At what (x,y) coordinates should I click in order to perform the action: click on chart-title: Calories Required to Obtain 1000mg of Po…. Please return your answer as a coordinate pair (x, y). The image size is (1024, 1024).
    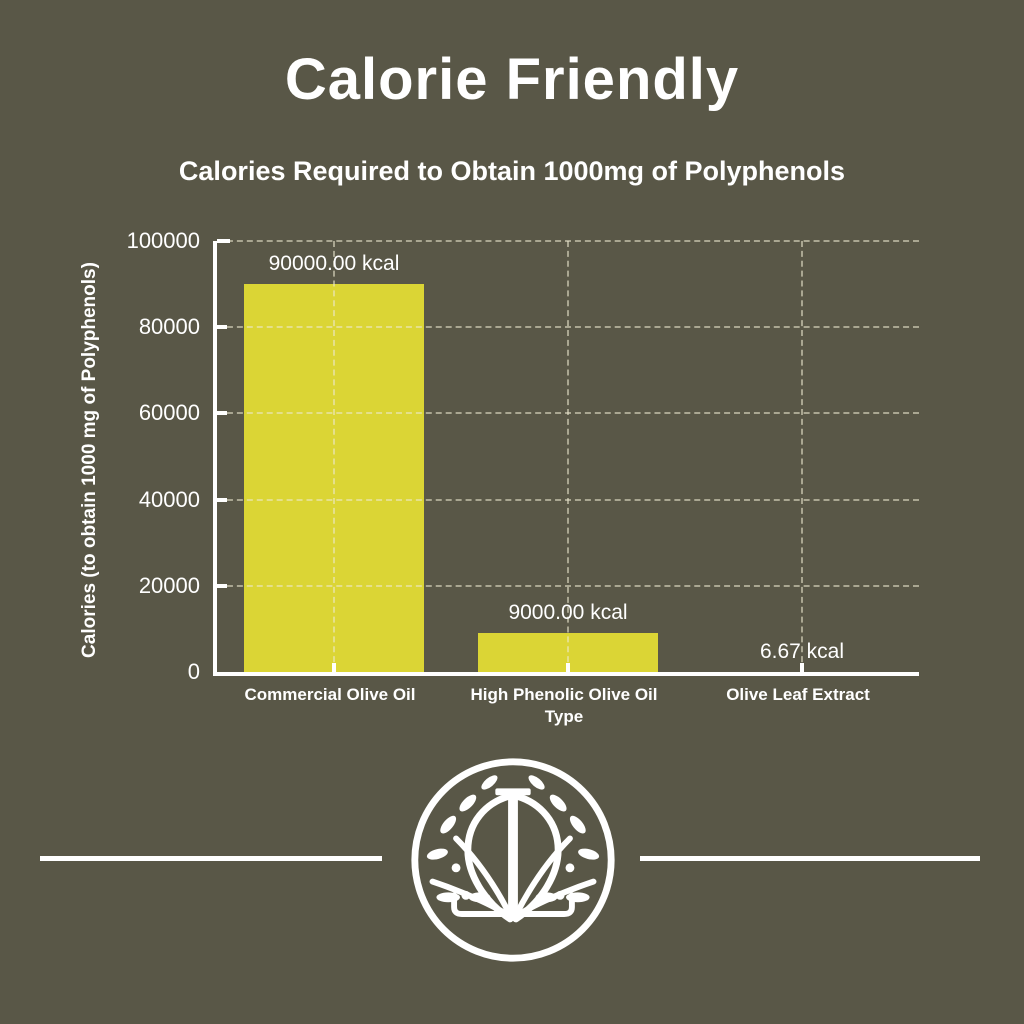
    Looking at the image, I should click on (512, 171).